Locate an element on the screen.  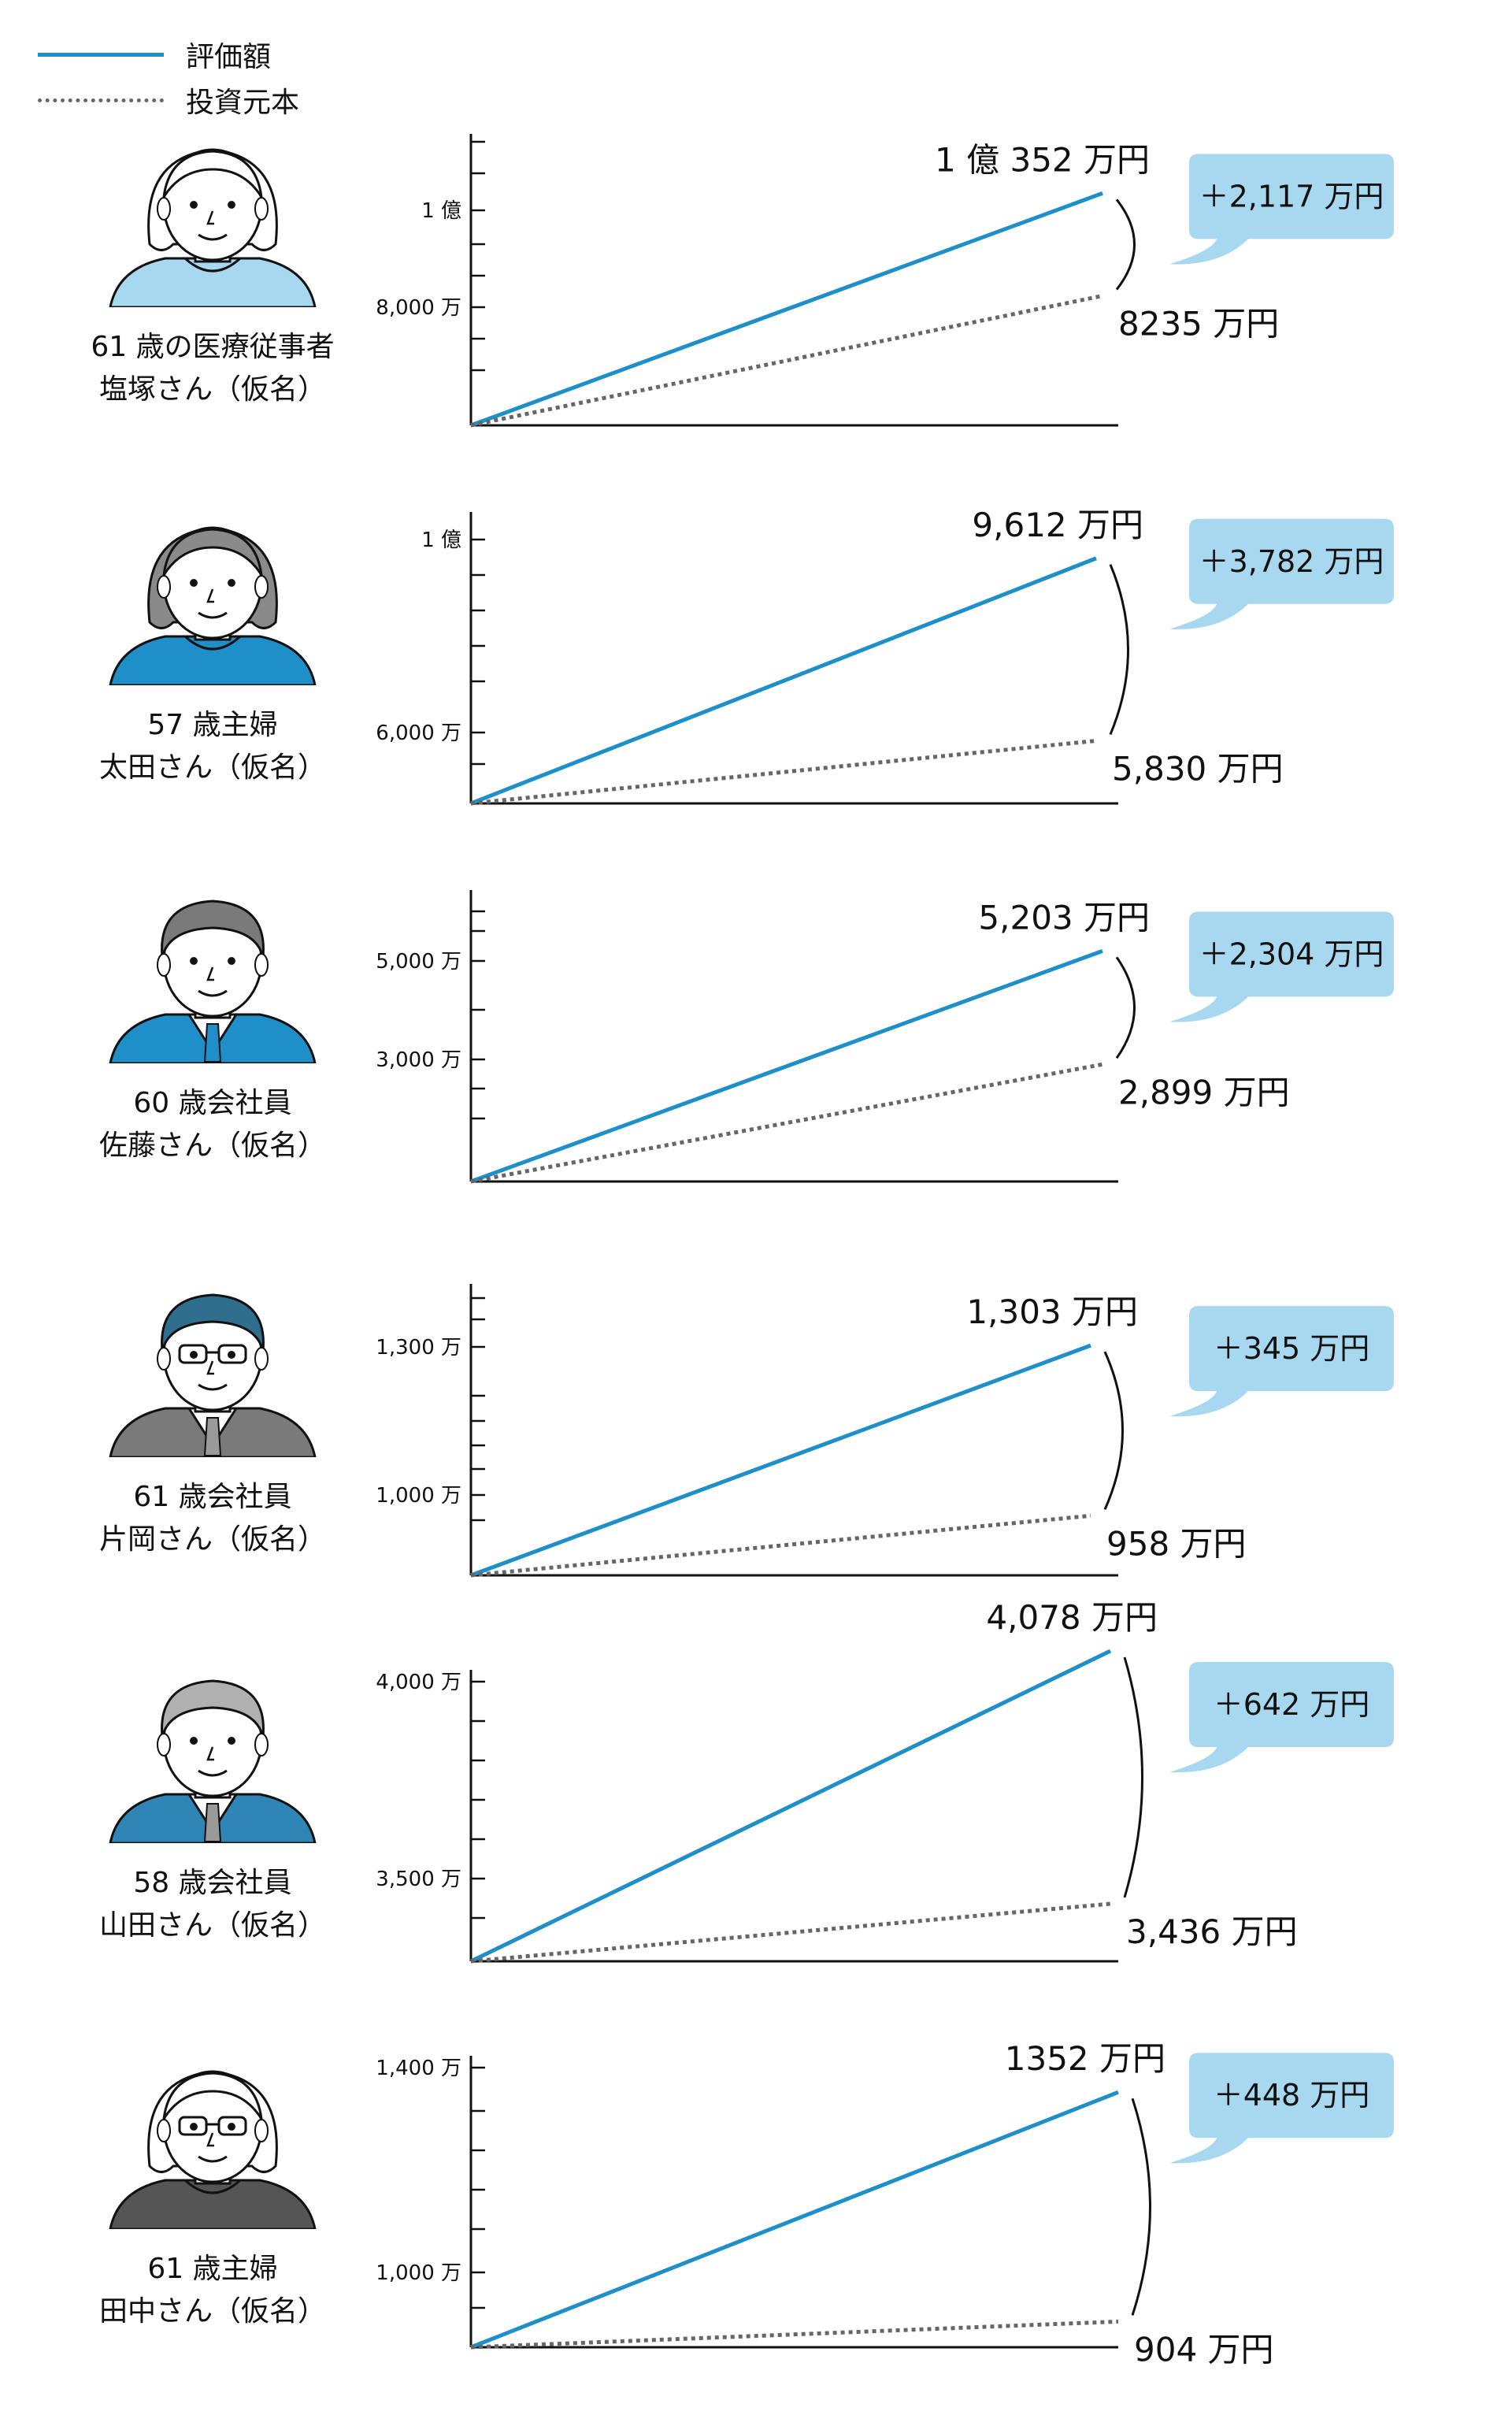
legend-item-principal: 投資元本 is located at coordinates (168, 100).